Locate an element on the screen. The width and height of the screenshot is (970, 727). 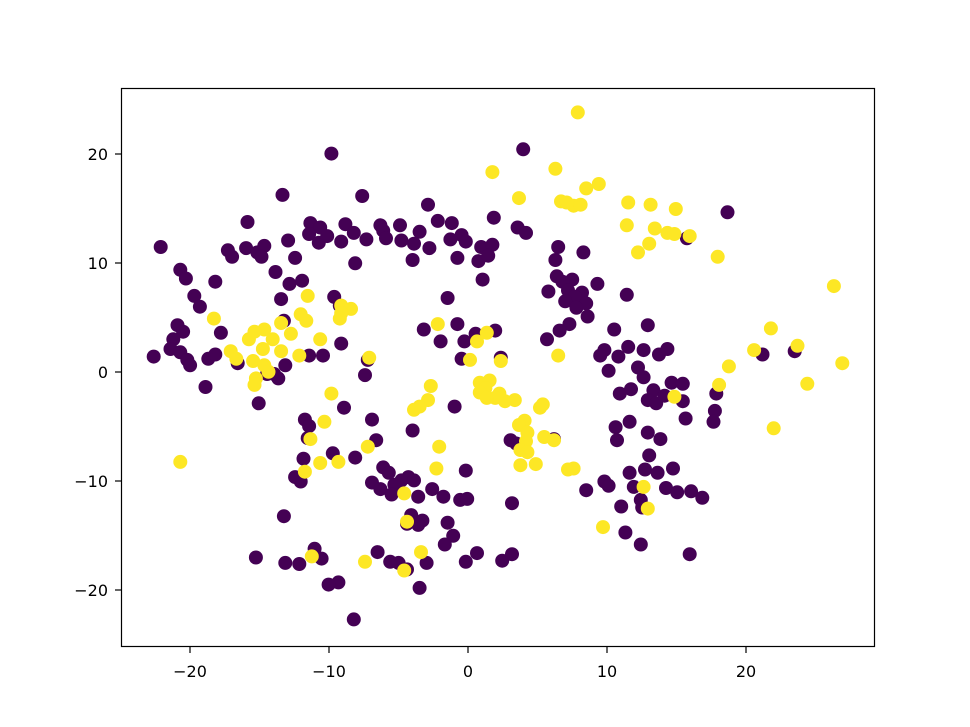
y-tick-label: 0 is located at coordinates (103, 372).